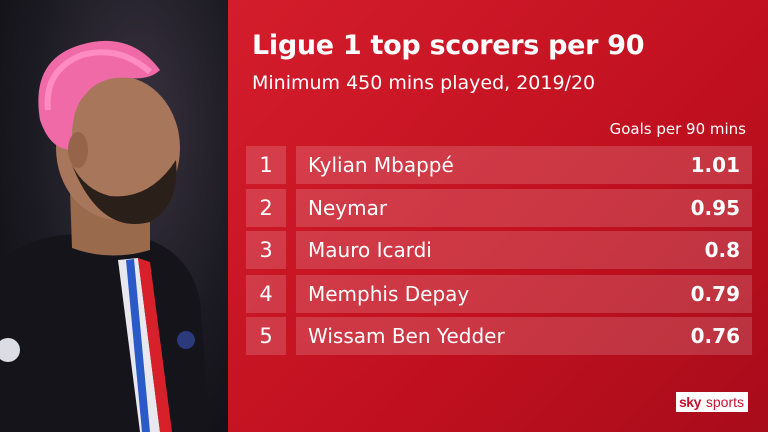 This screenshot has height=432, width=768. I want to click on goals-per-90-value: 1.01, so click(715, 165).